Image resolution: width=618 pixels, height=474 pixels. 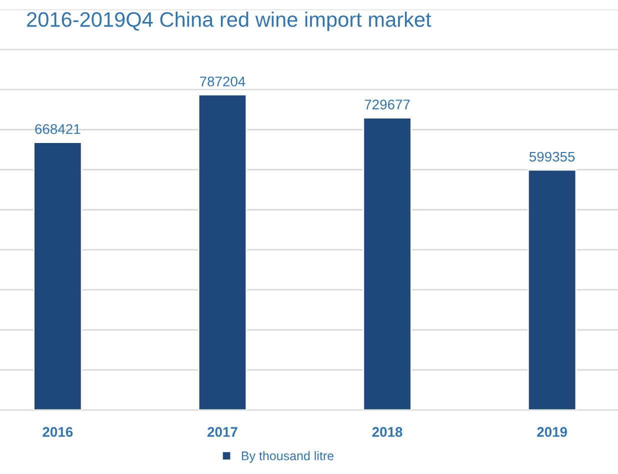 I want to click on data-label: 668421, so click(x=57, y=129).